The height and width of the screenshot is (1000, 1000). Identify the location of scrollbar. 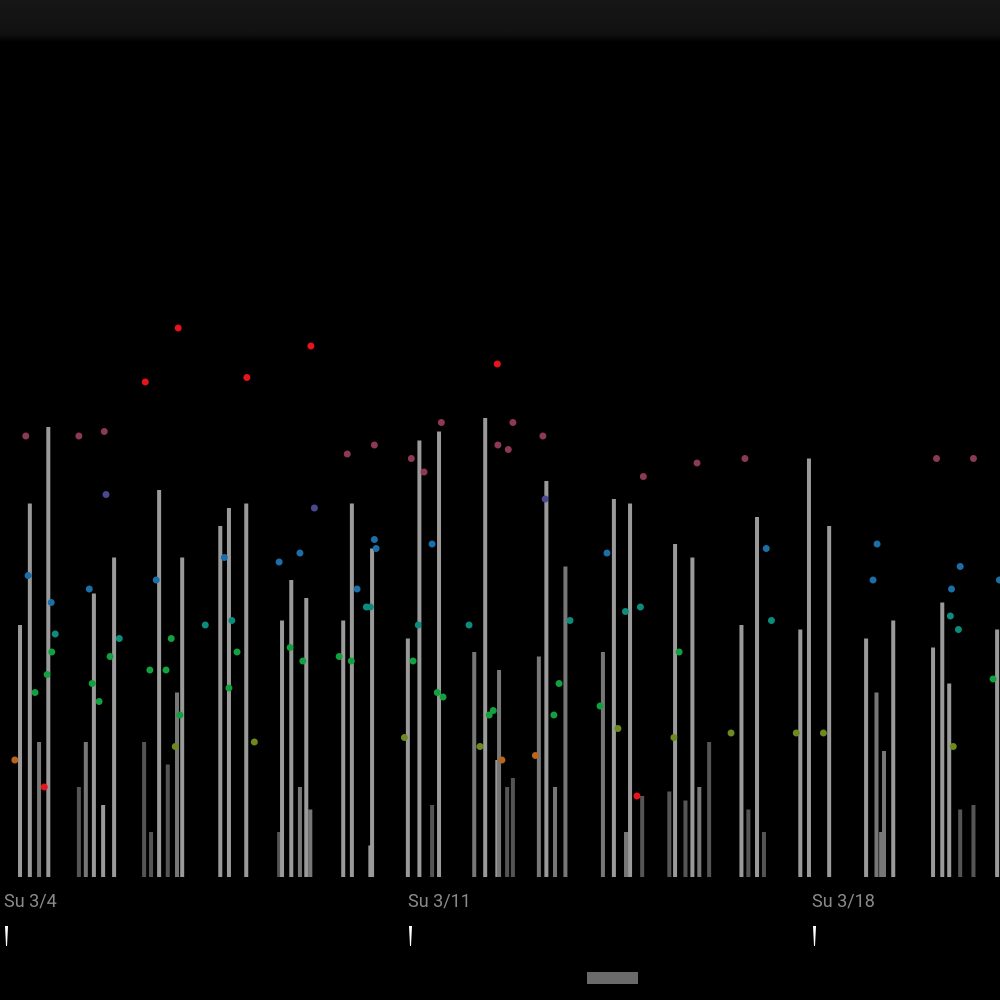
(612, 978).